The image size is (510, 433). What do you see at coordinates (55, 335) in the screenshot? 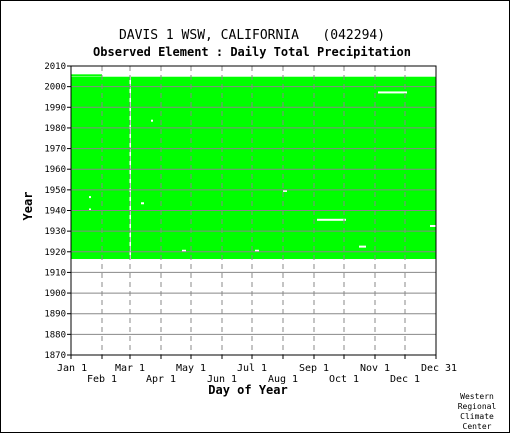
I see `y-tick-label: 1880` at bounding box center [55, 335].